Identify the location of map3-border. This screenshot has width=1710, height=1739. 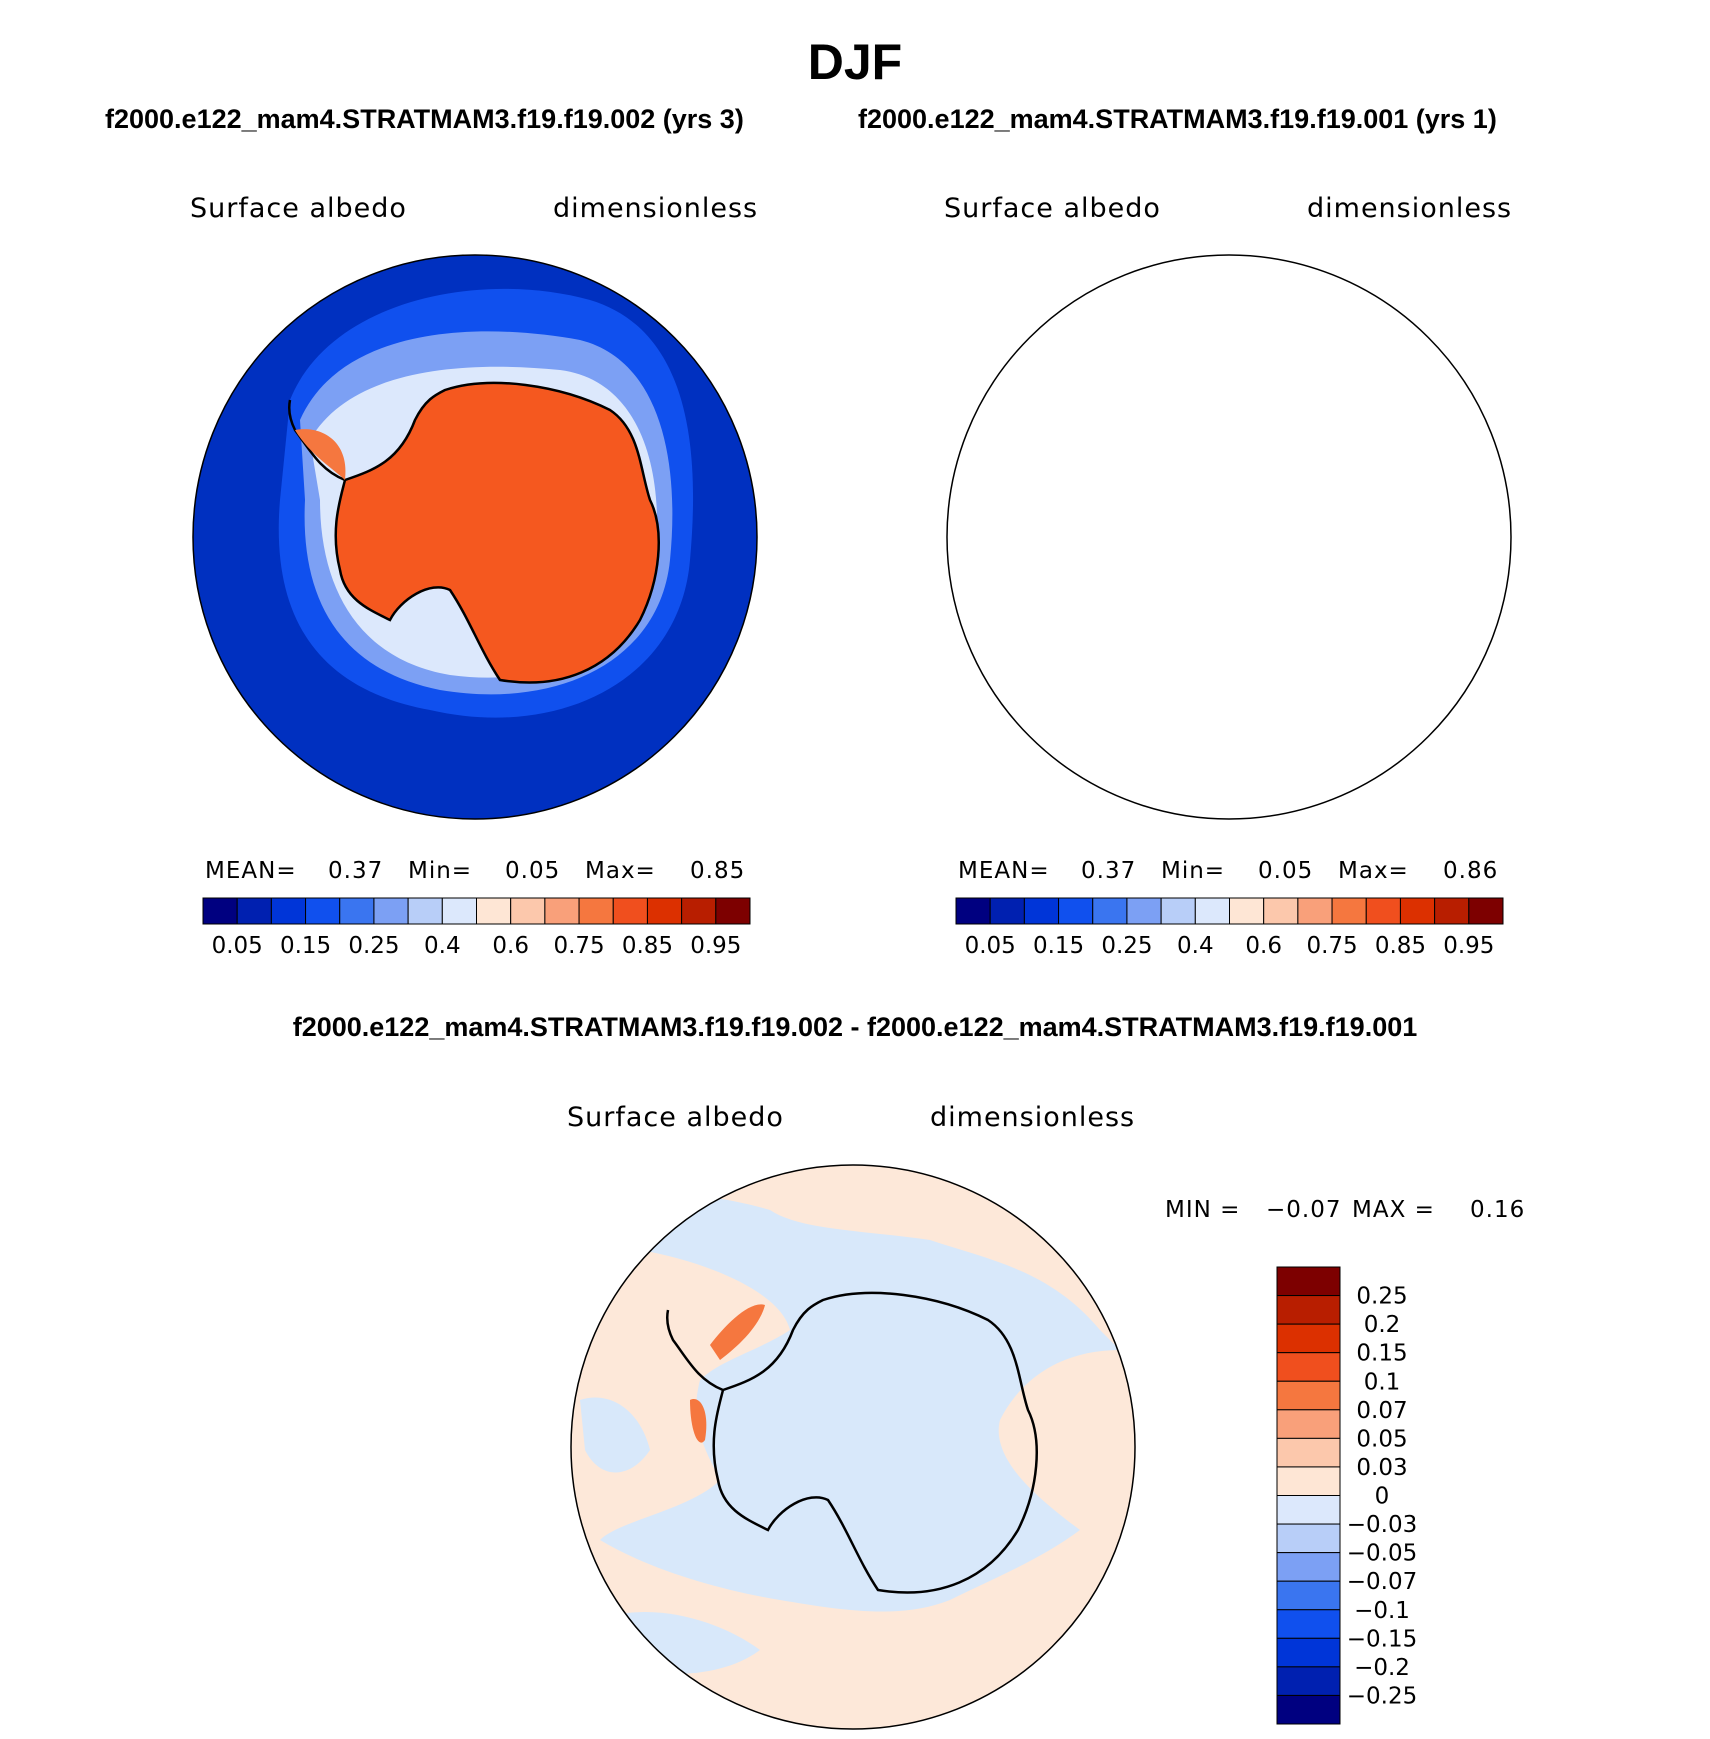
(853, 1447).